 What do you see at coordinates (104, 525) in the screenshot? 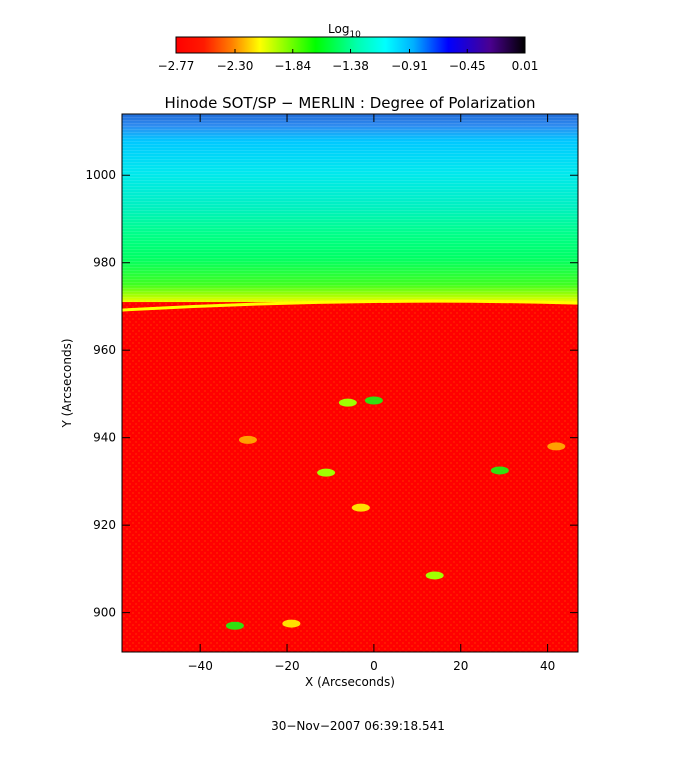
I see `y-tick-label: 920` at bounding box center [104, 525].